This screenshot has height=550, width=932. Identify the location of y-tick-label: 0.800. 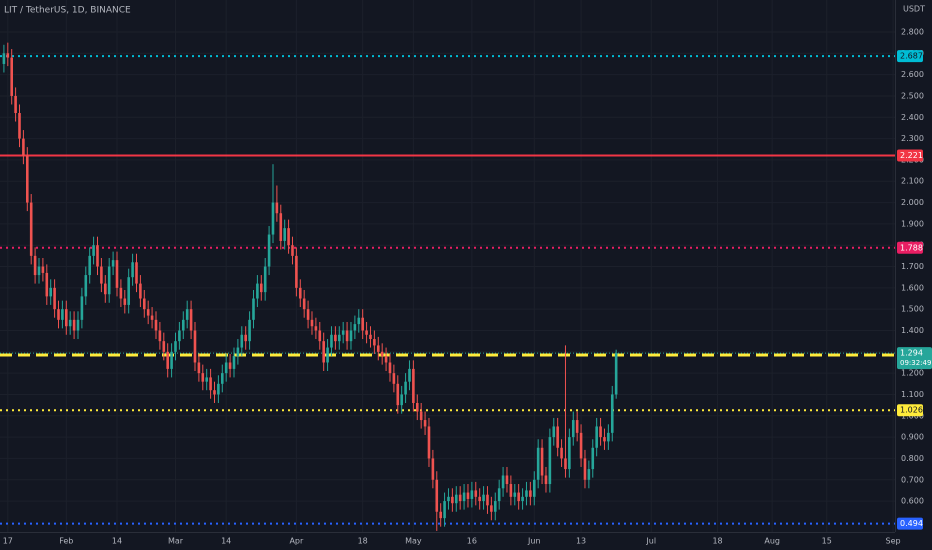
(912, 458).